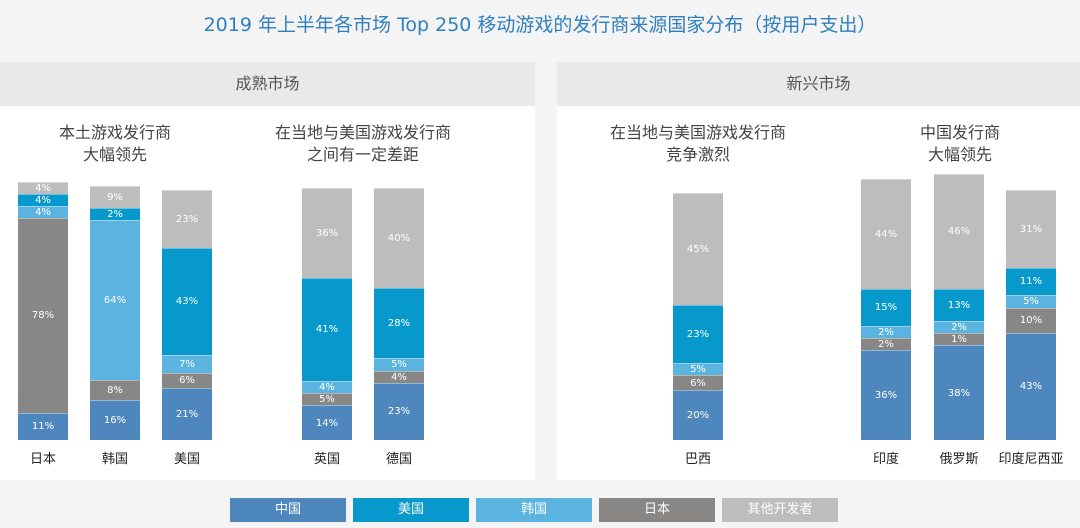 Image resolution: width=1080 pixels, height=528 pixels. I want to click on bar-segment-韩国: 64%, so click(115, 300).